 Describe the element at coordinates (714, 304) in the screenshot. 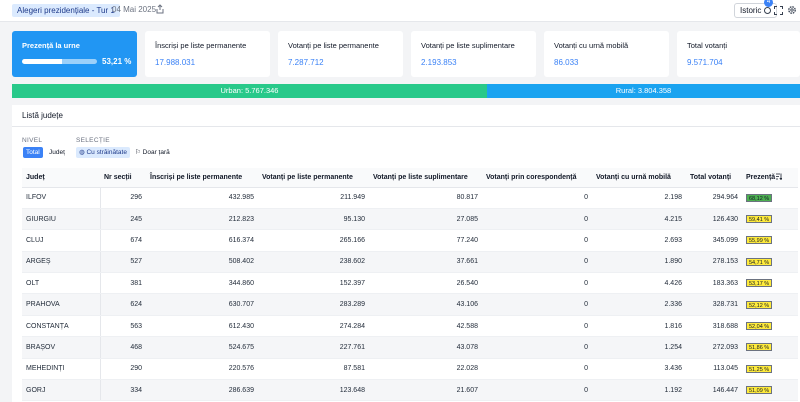

I see `cell-value: 328.731` at that location.